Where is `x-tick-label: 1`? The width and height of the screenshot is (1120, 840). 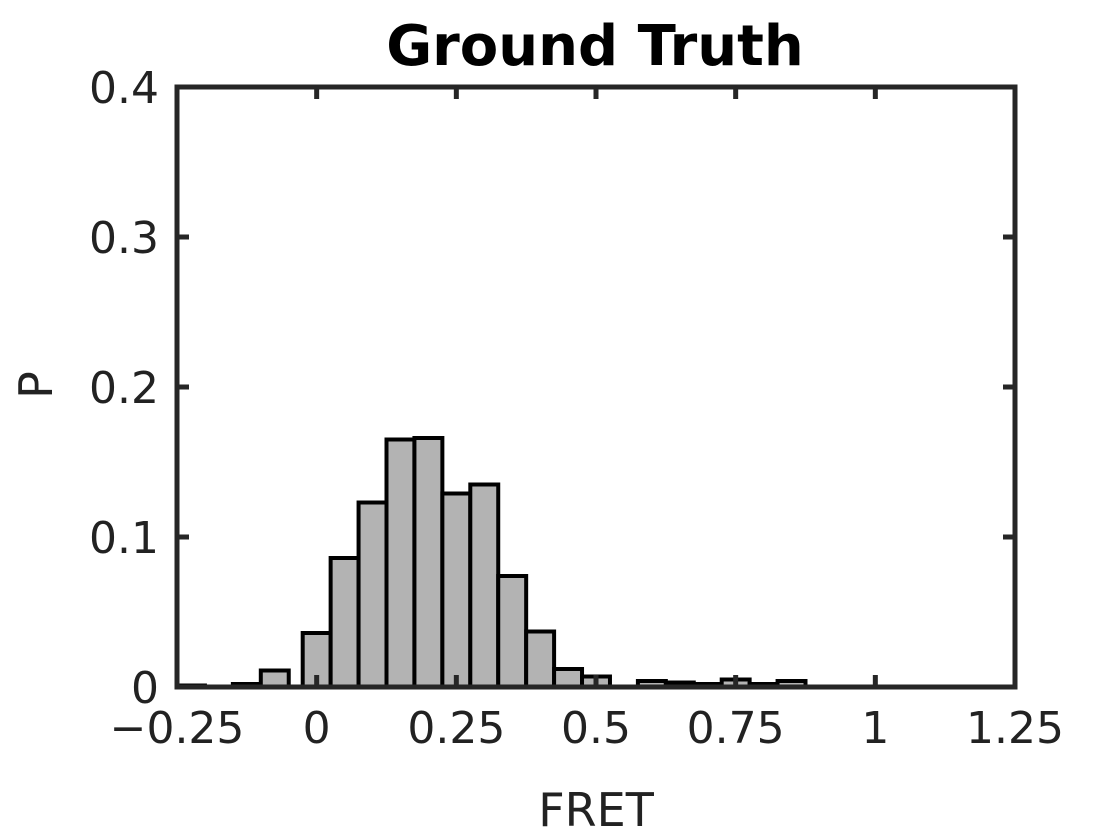
x-tick-label: 1 is located at coordinates (875, 728).